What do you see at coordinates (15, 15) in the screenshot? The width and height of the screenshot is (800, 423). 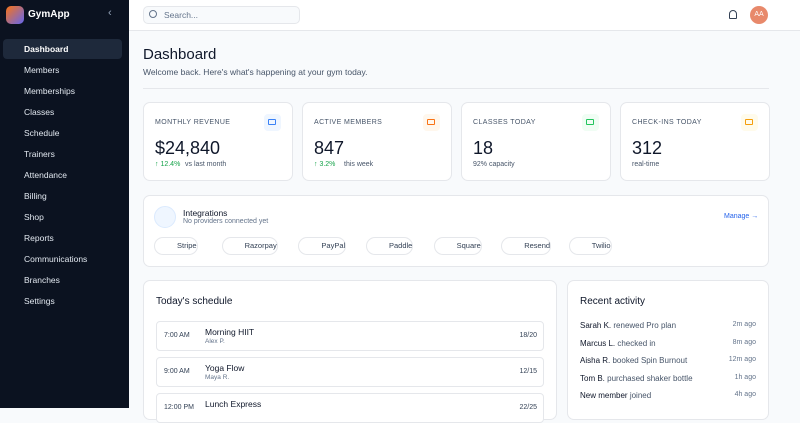 I see `logo` at bounding box center [15, 15].